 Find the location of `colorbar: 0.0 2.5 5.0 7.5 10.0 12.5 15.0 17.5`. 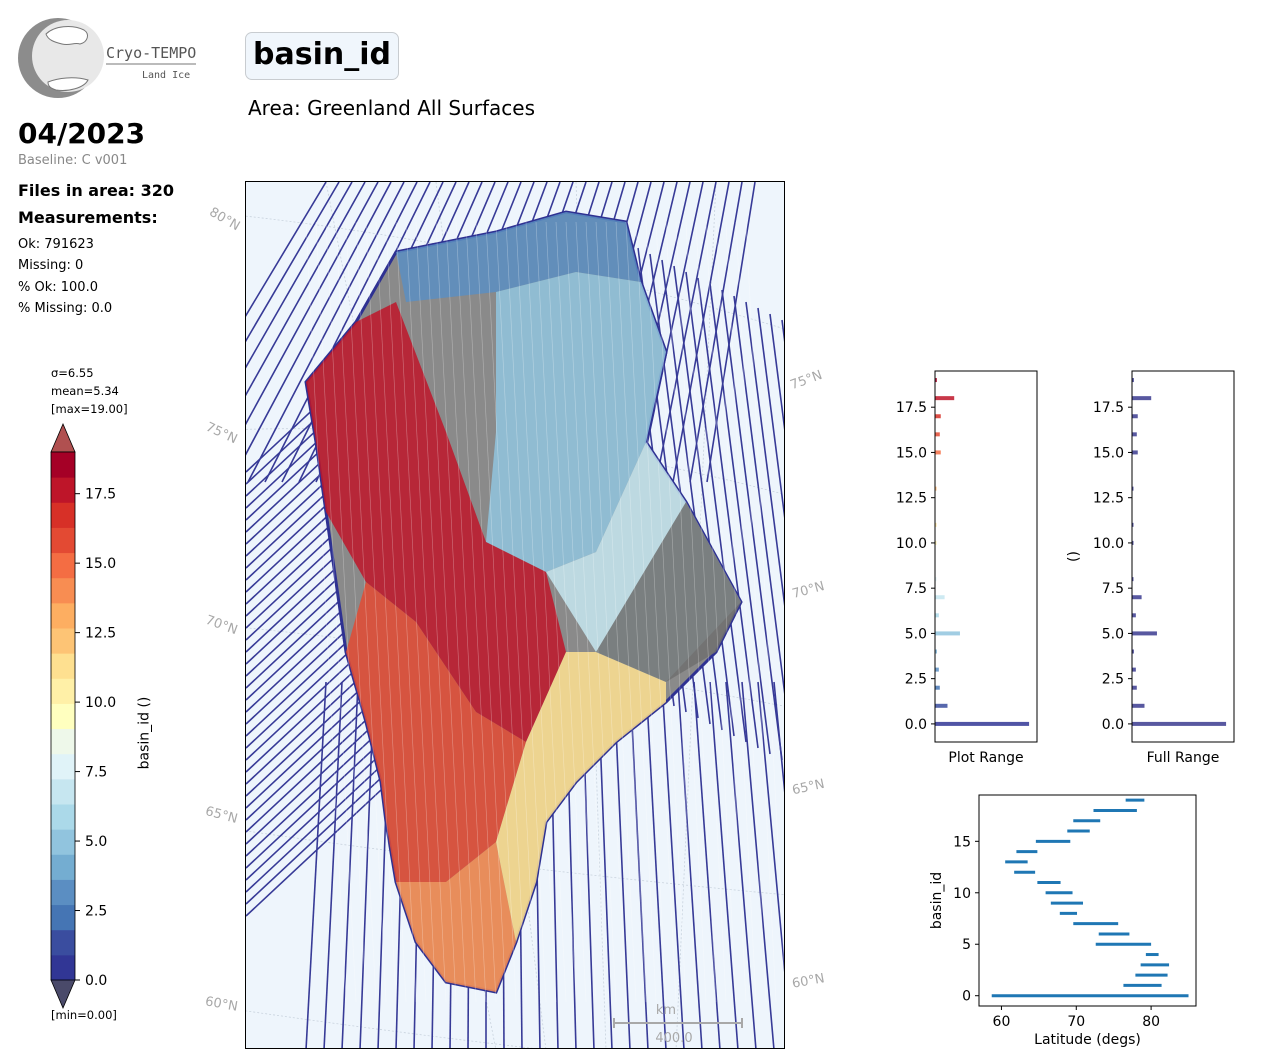

colorbar: 0.0 2.5 5.0 7.5 10.0 12.5 15.0 17.5 is located at coordinates (83, 716).